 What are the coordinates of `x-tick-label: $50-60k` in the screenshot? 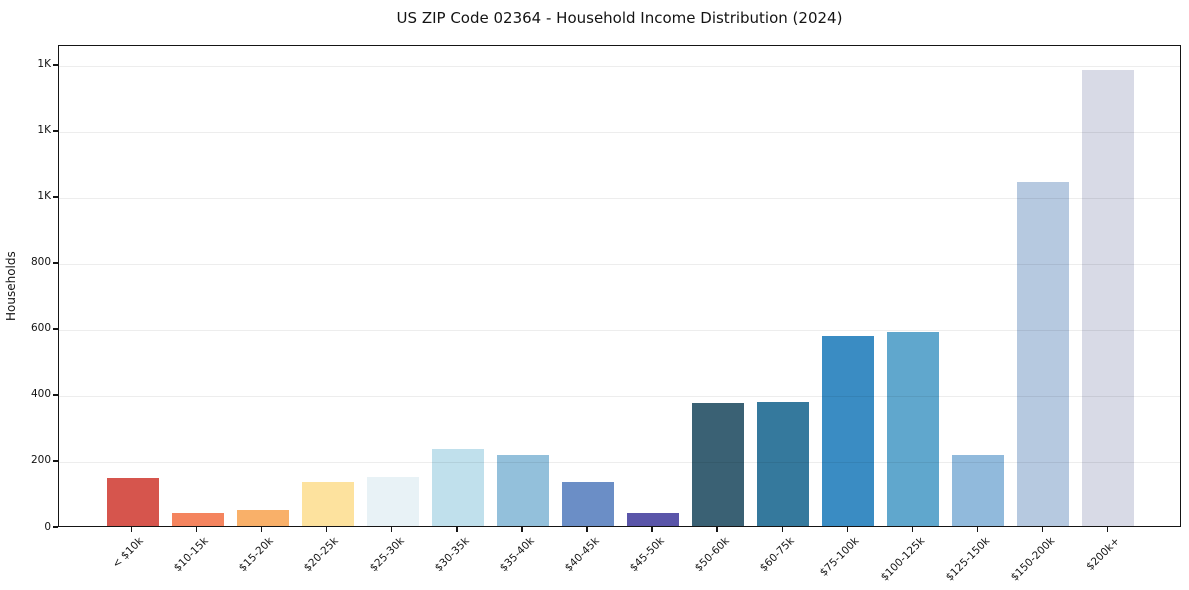 It's located at (712, 555).